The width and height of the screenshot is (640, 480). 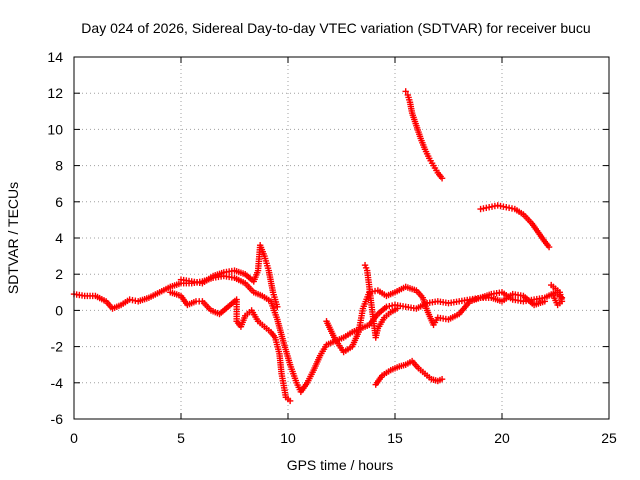 I want to click on x-tick-label: 20, so click(x=502, y=438).